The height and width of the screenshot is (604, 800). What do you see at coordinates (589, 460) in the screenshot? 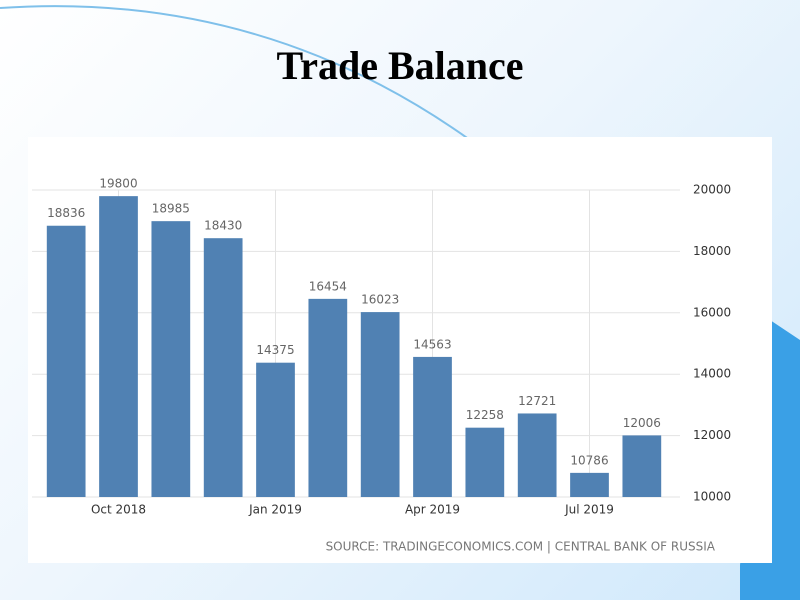
I see `value-label: 10786` at bounding box center [589, 460].